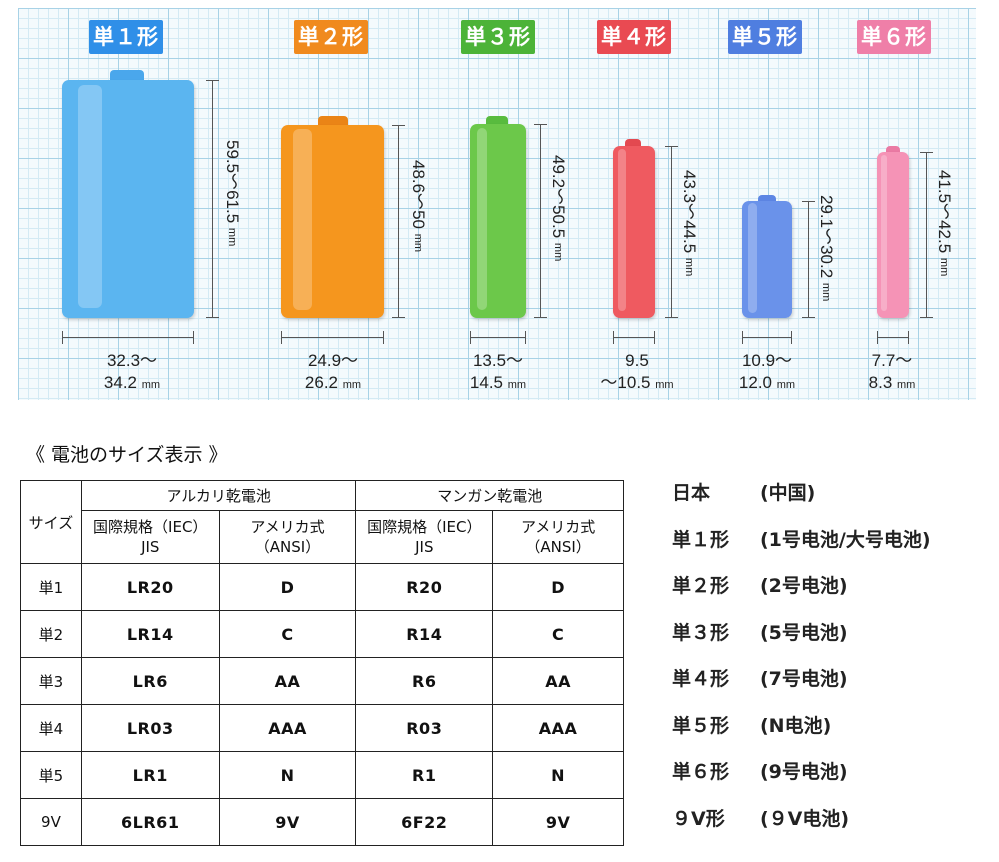 The width and height of the screenshot is (999, 862). I want to click on list-item: 単３形 (5号电池), so click(832, 641).